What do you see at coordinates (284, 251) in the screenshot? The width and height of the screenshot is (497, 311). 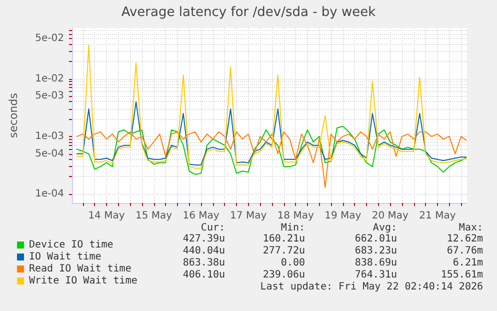 I see `text: 277.72u` at bounding box center [284, 251].